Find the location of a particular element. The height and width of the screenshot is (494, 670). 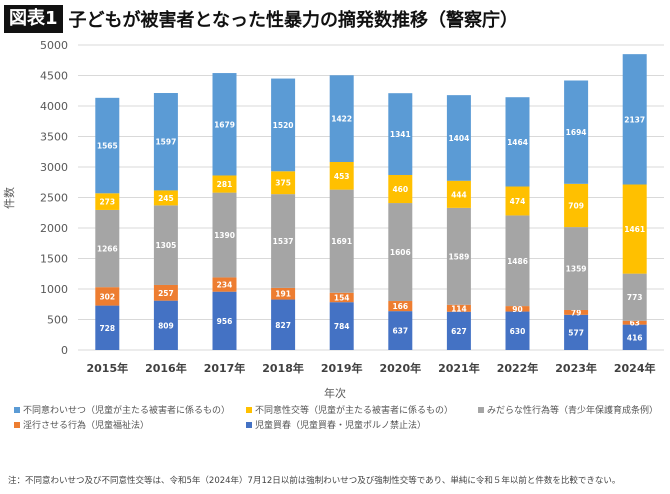

data-label: 773 is located at coordinates (635, 297).